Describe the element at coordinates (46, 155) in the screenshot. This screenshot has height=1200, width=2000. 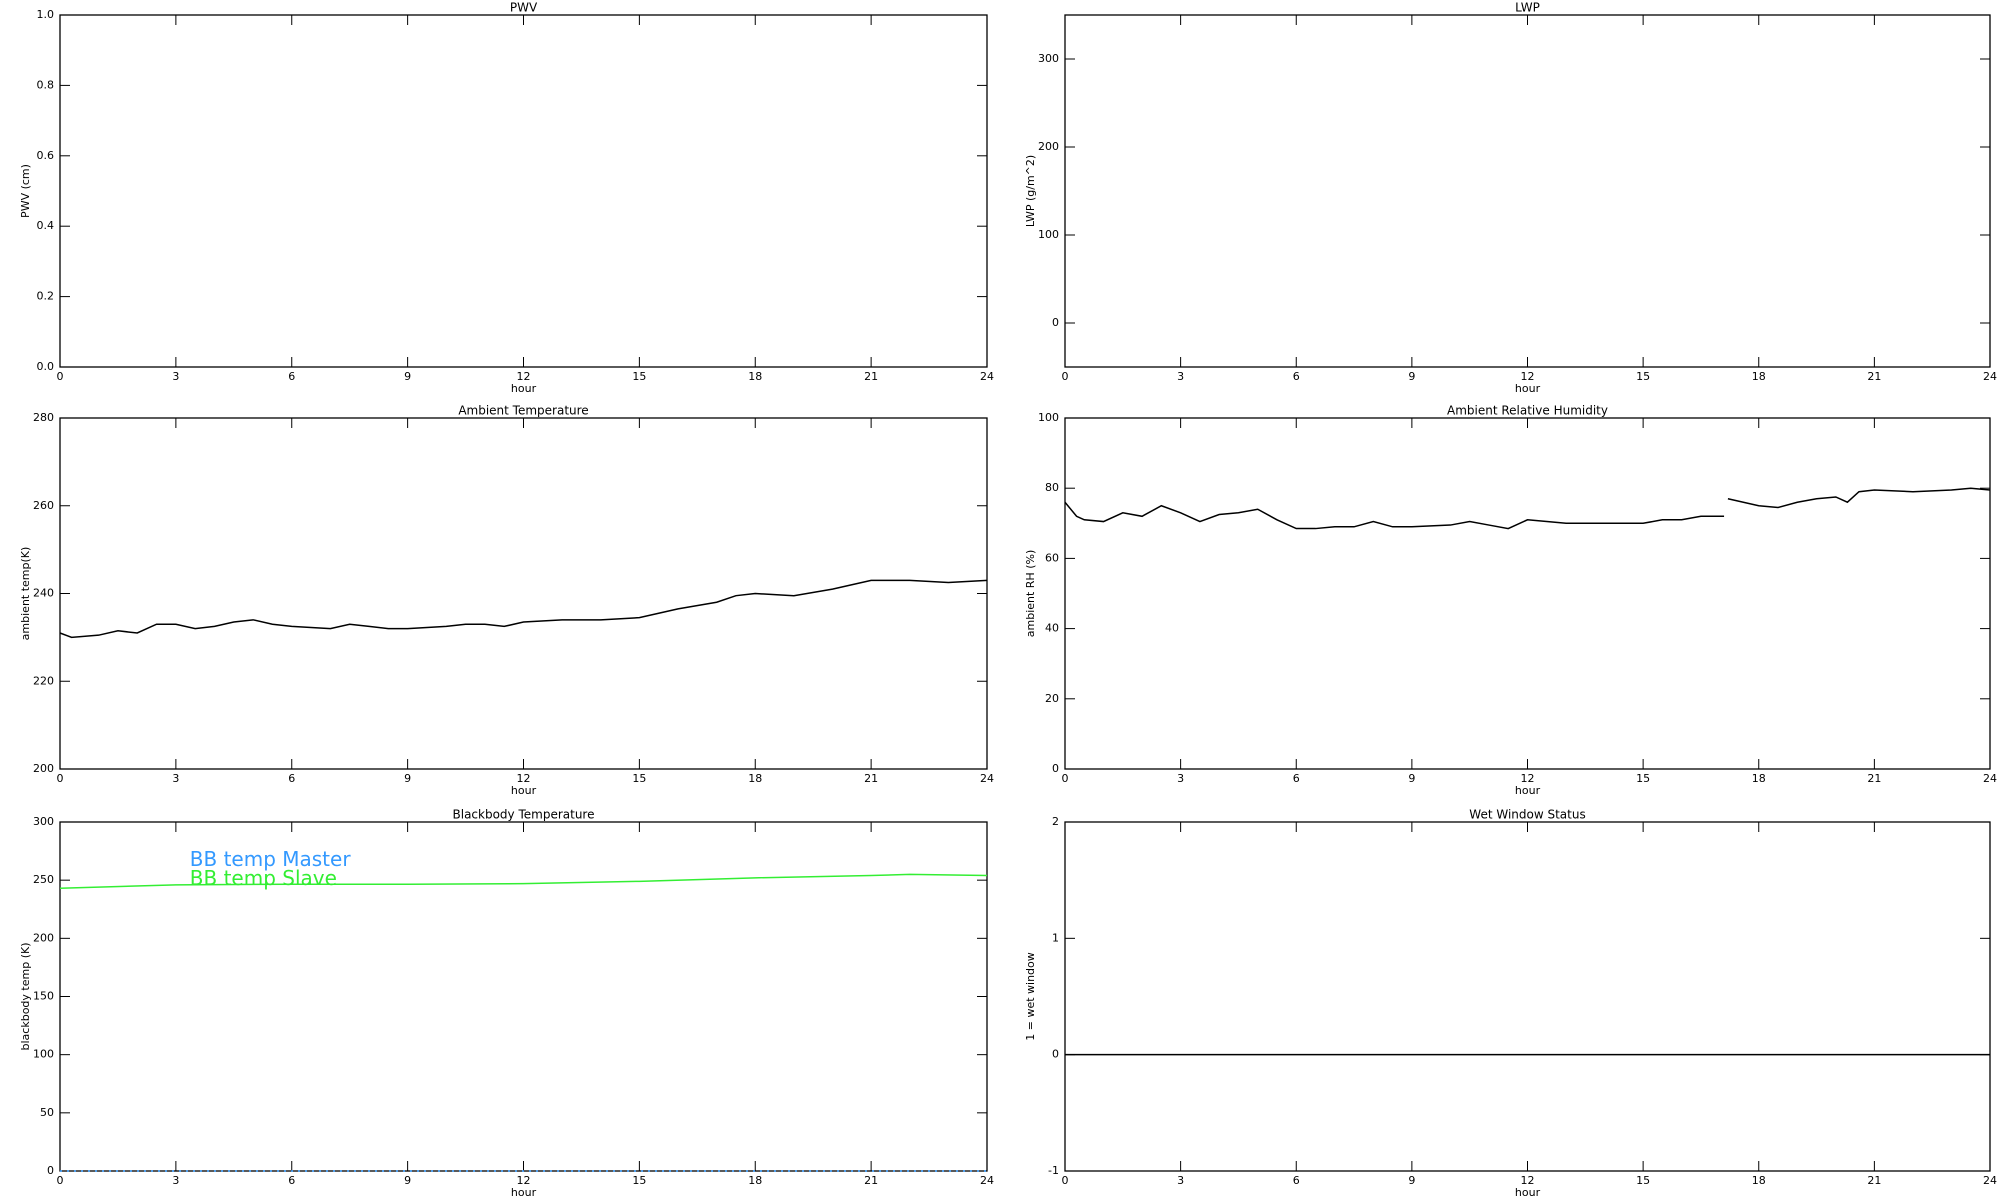
I see `y-tick-label: 0.6` at that location.